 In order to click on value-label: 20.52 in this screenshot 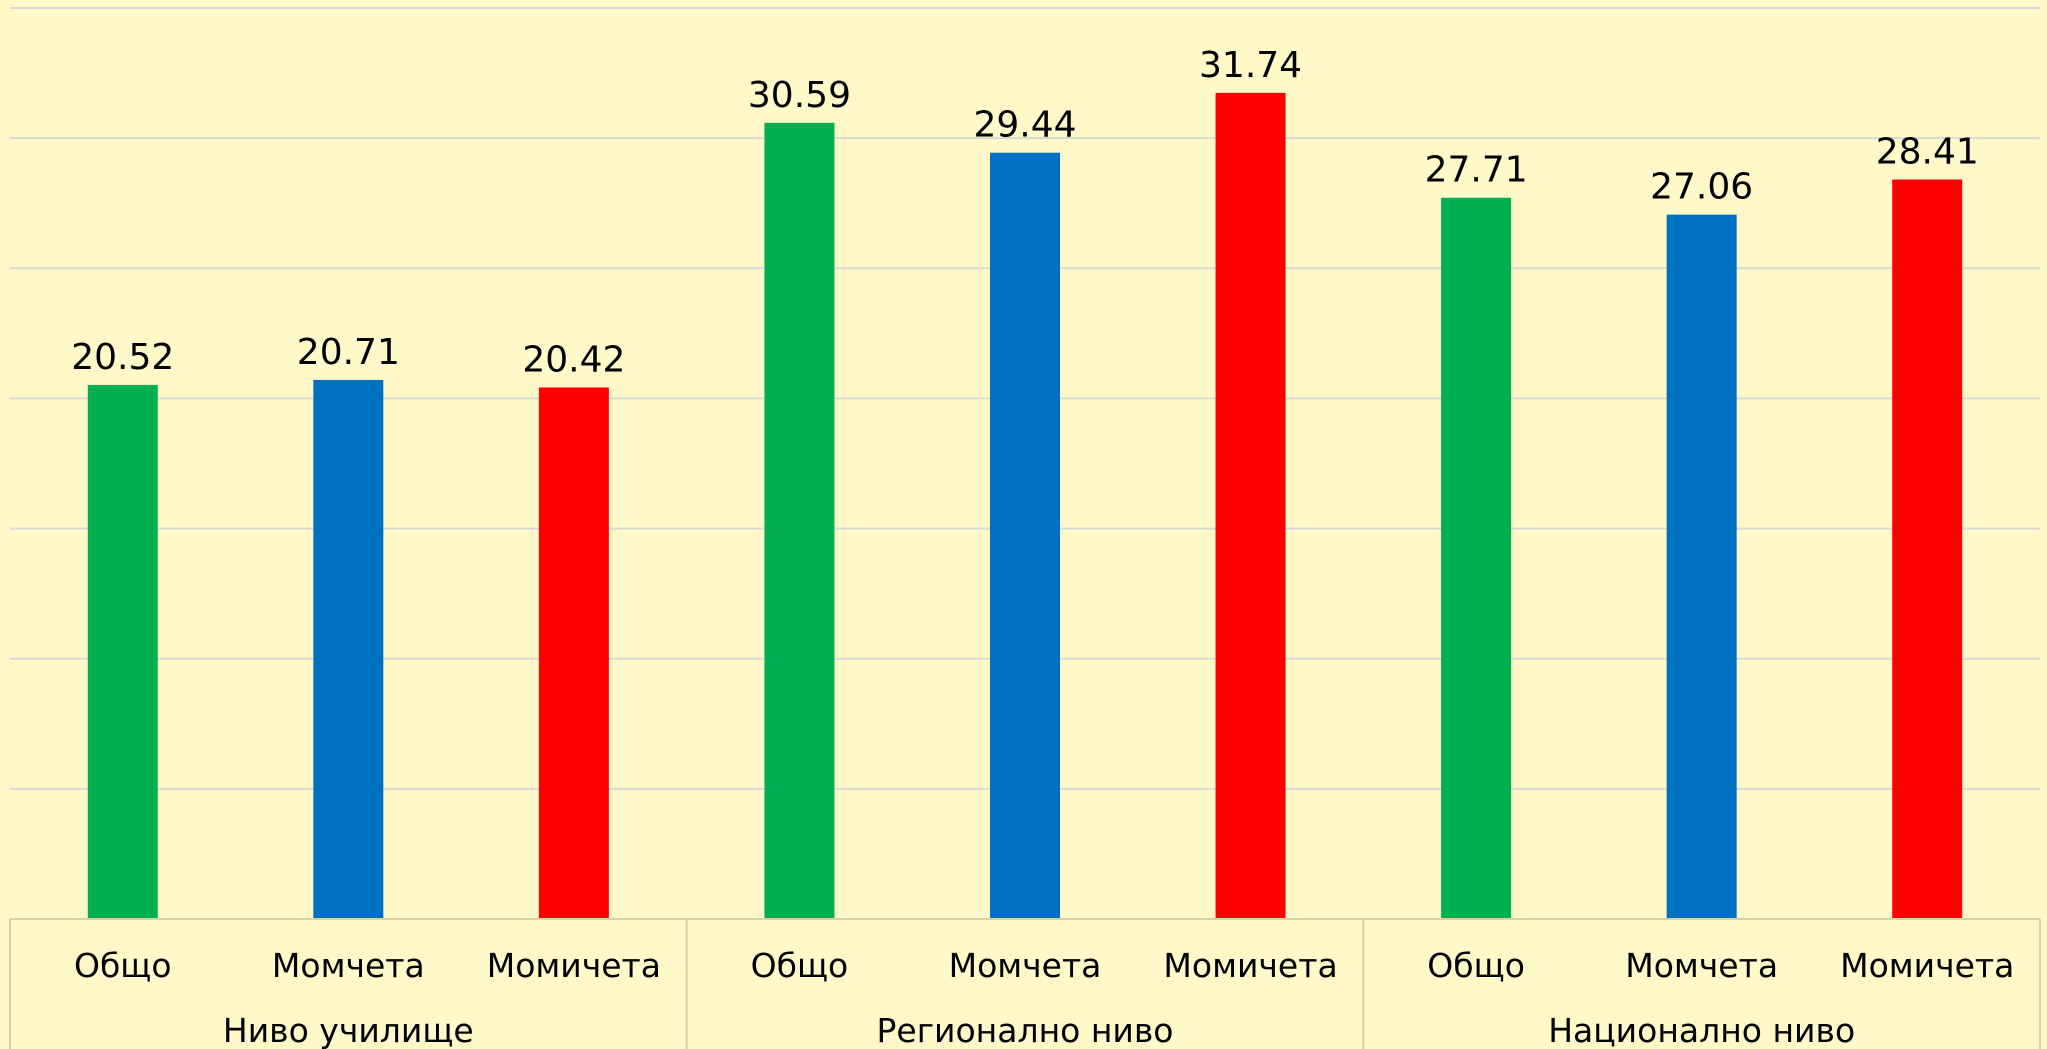, I will do `click(122, 357)`.